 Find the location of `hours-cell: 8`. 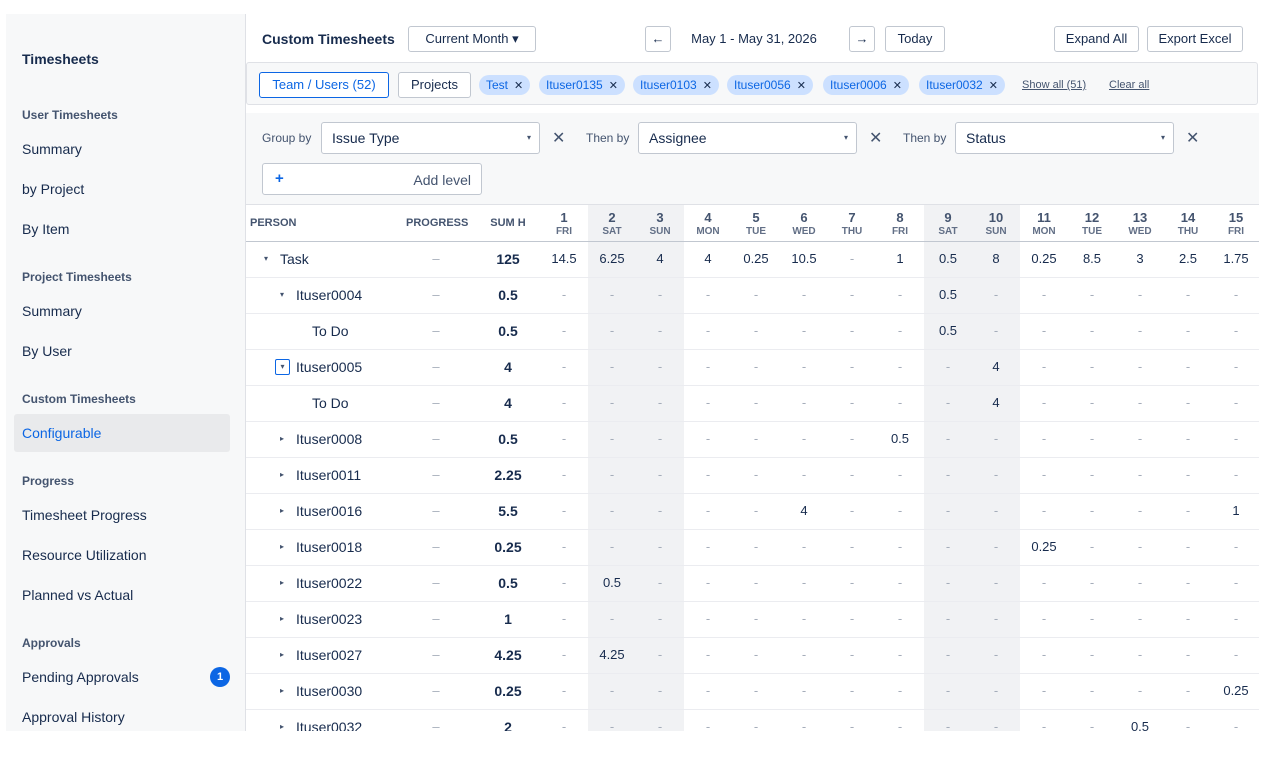

hours-cell: 8 is located at coordinates (996, 258).